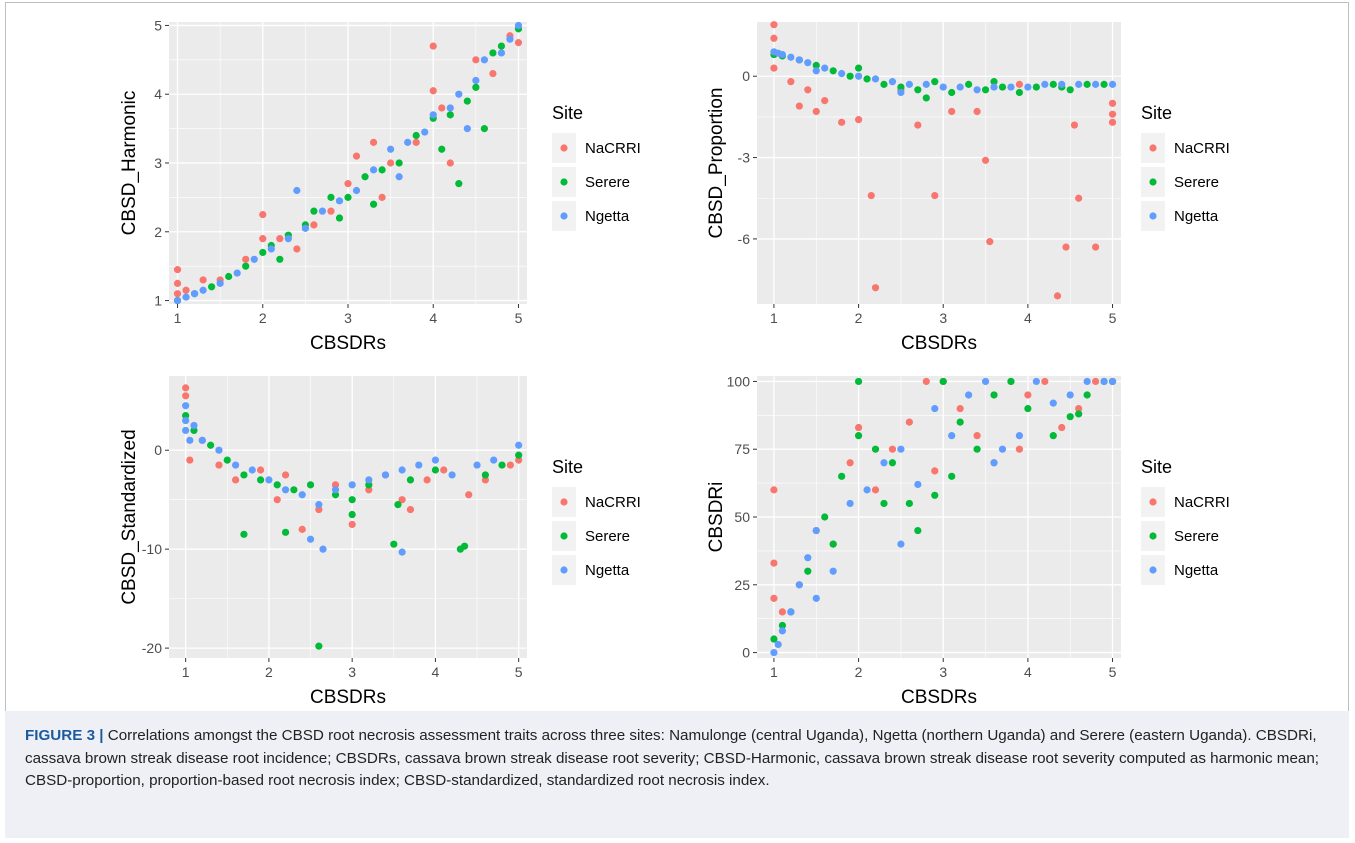  I want to click on legend-key-serere, so click(564, 182).